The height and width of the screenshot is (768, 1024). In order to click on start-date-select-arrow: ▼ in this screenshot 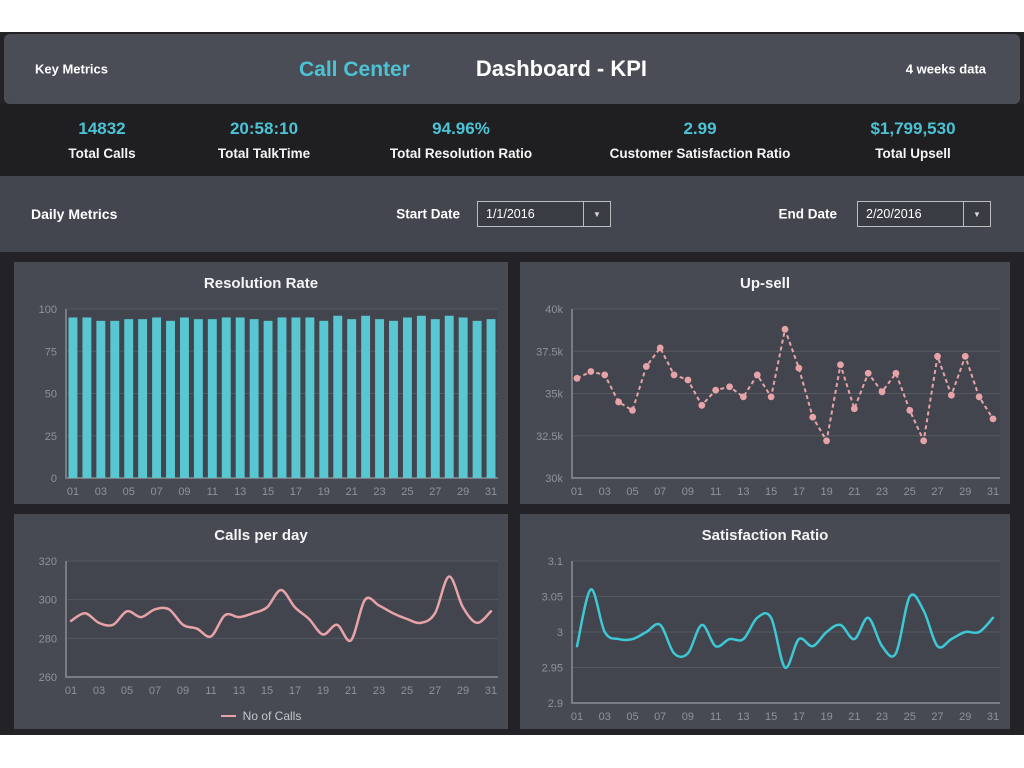, I will do `click(596, 214)`.